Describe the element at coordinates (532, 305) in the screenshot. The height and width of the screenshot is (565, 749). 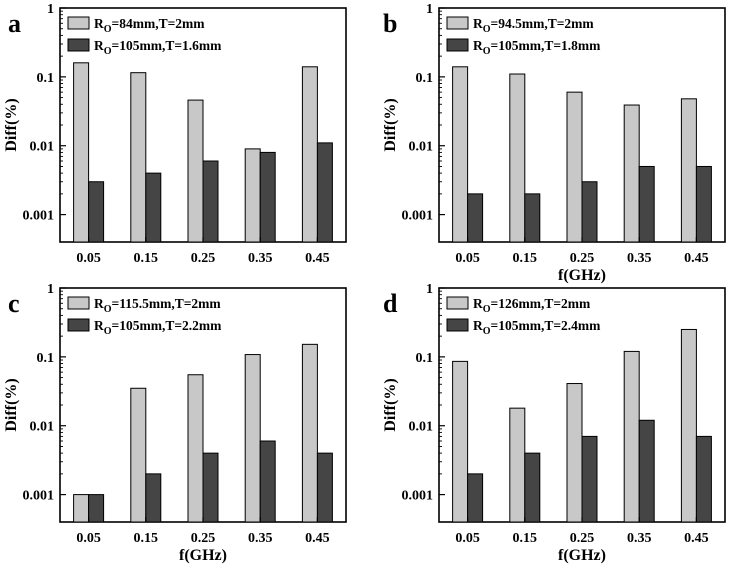
I see `legend-label-1: RO=126mm,T=2mm` at that location.